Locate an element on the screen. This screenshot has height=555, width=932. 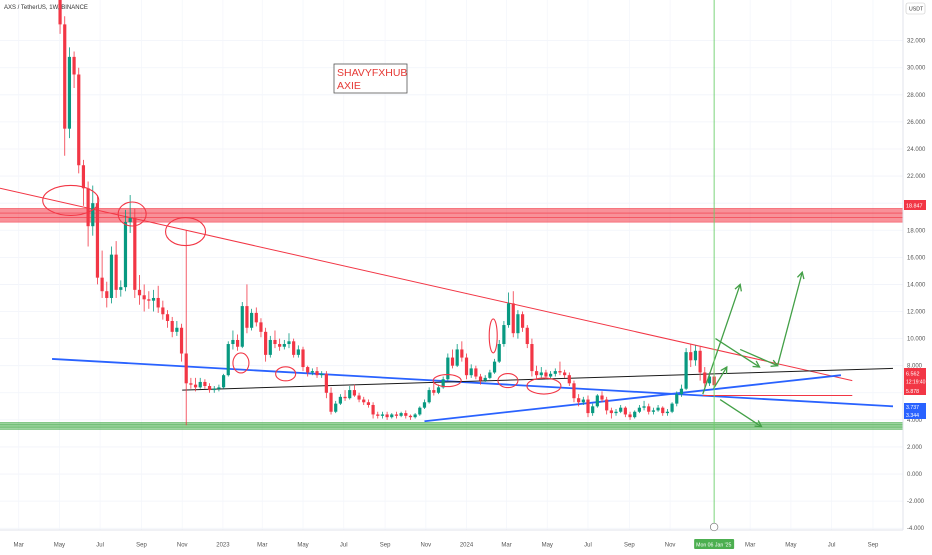
support-bottom-label-bg is located at coordinates (915, 415).